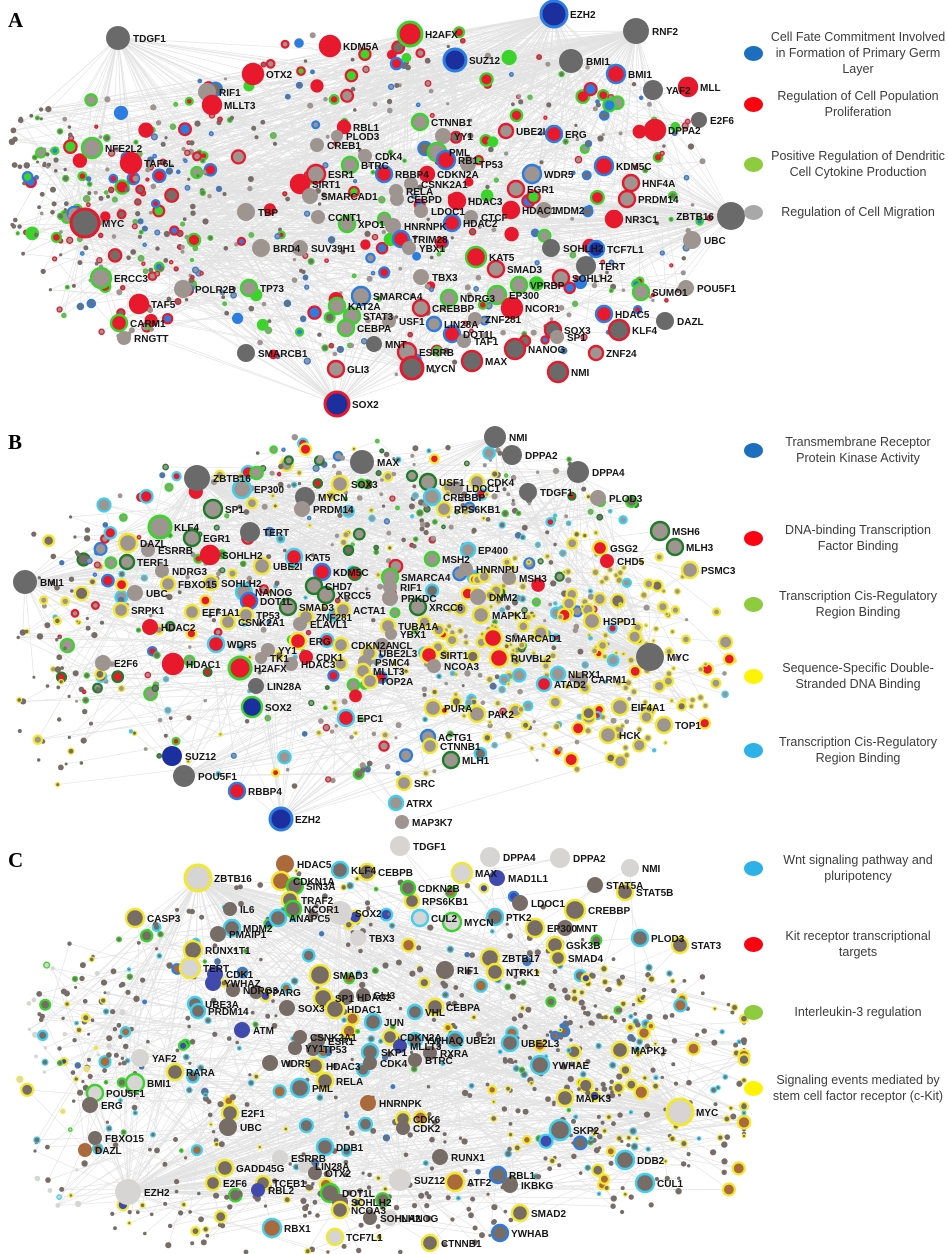  I want to click on node-label: EP300, so click(269, 490).